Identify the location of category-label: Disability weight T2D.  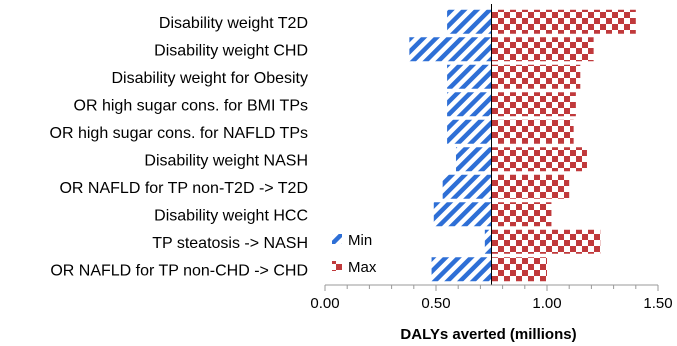
(233, 23).